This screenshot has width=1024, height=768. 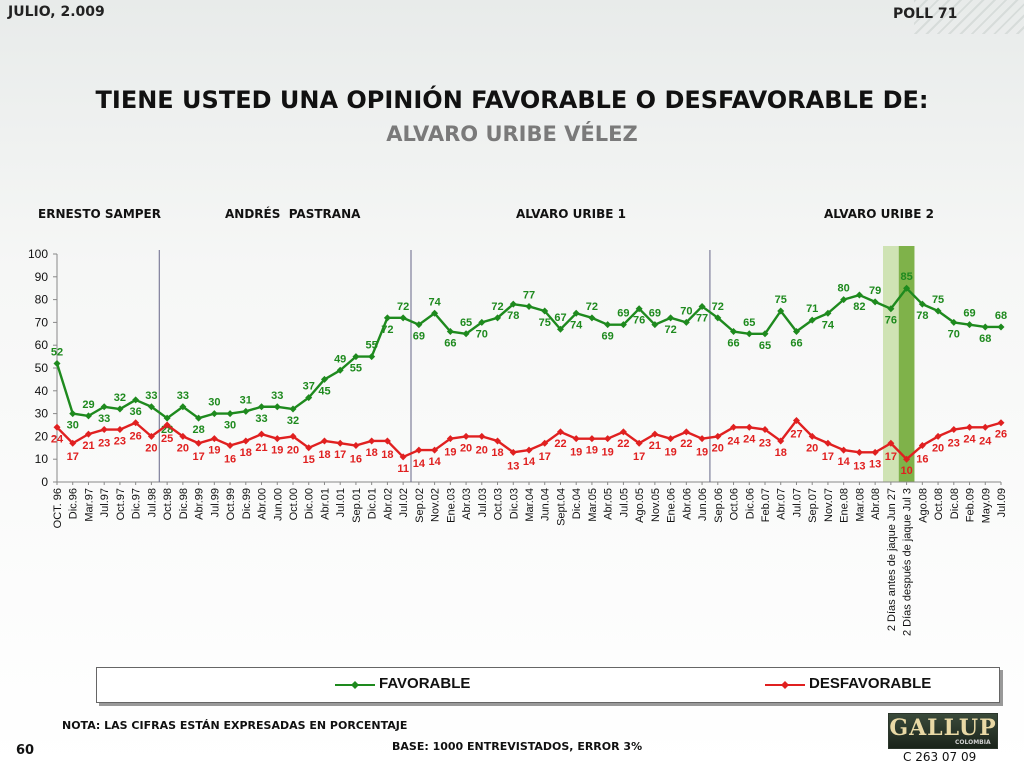 I want to click on y-tick-label: 90, so click(x=42, y=277).